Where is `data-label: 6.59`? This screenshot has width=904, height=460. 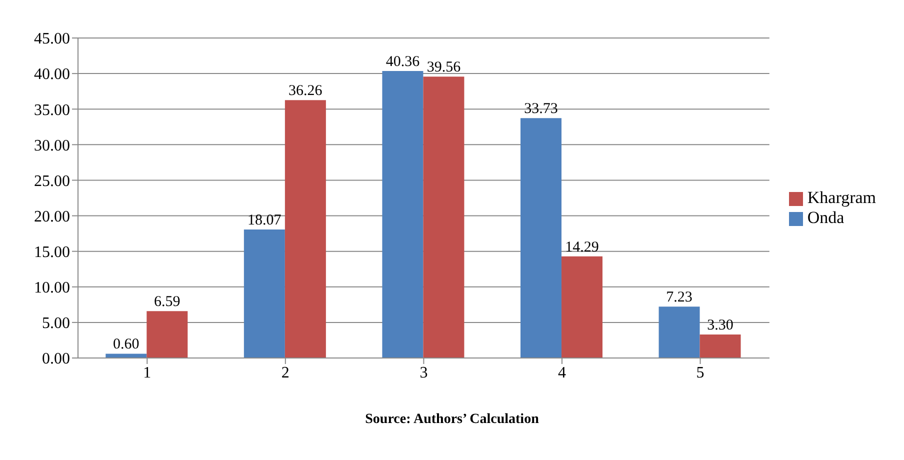 data-label: 6.59 is located at coordinates (167, 302).